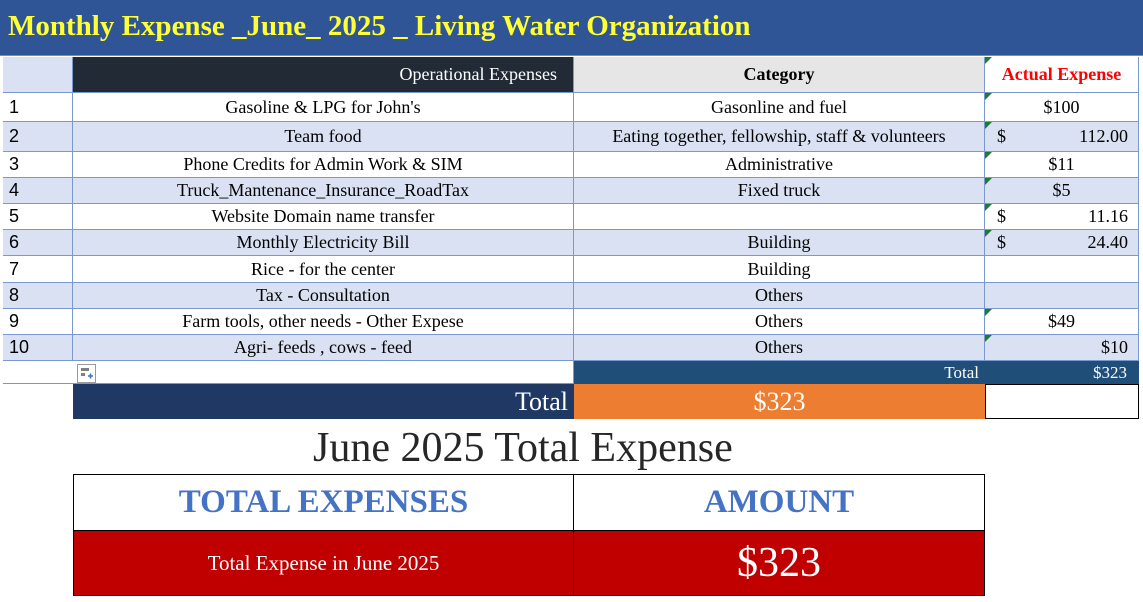 This screenshot has width=1143, height=602. What do you see at coordinates (323, 401) in the screenshot?
I see `grand-total-label: Total` at bounding box center [323, 401].